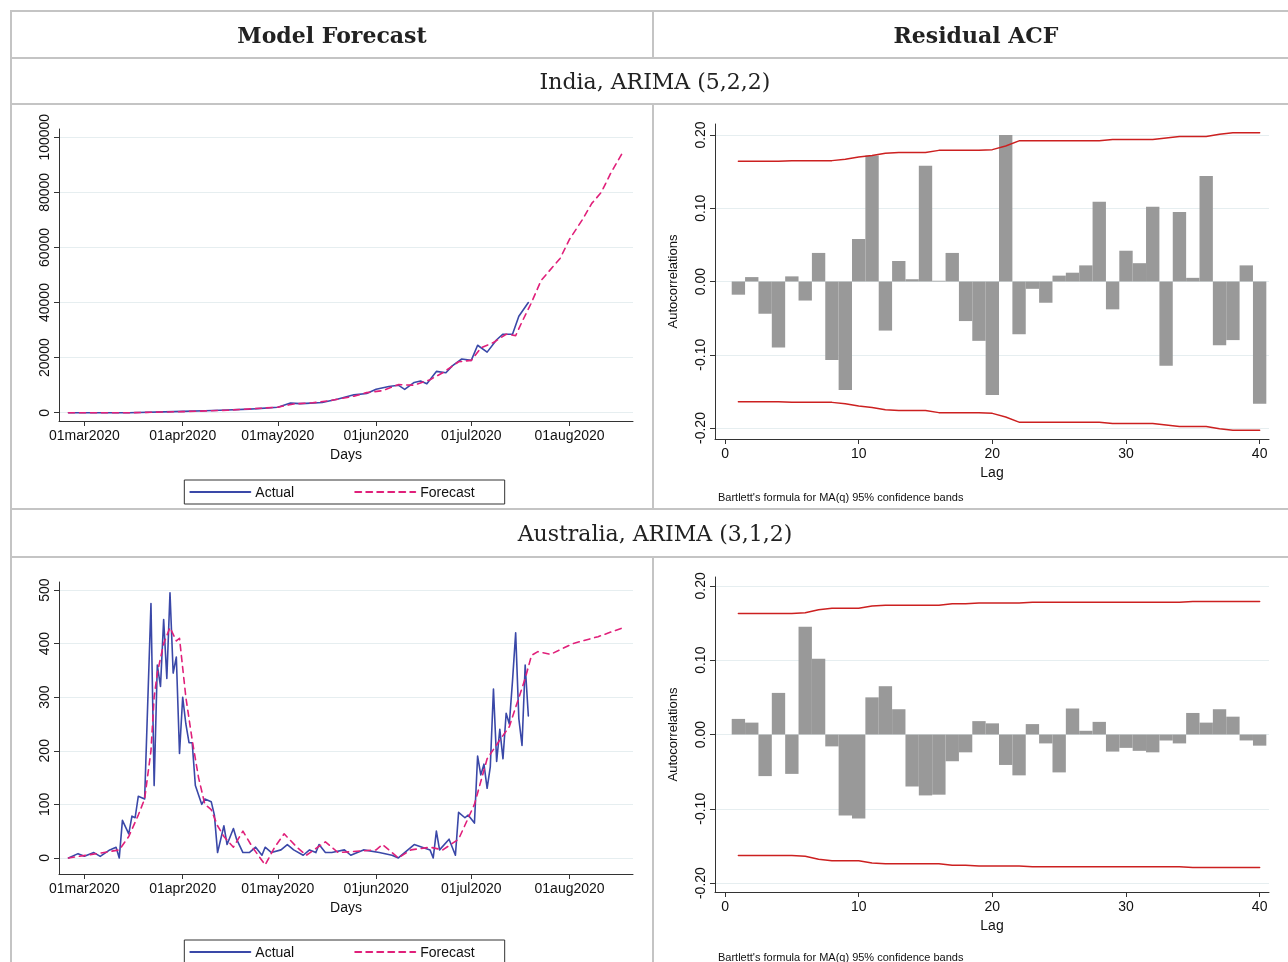 The width and height of the screenshot is (1288, 962). Describe the element at coordinates (332, 34) in the screenshot. I see `chart-title: Model Forecast` at that location.